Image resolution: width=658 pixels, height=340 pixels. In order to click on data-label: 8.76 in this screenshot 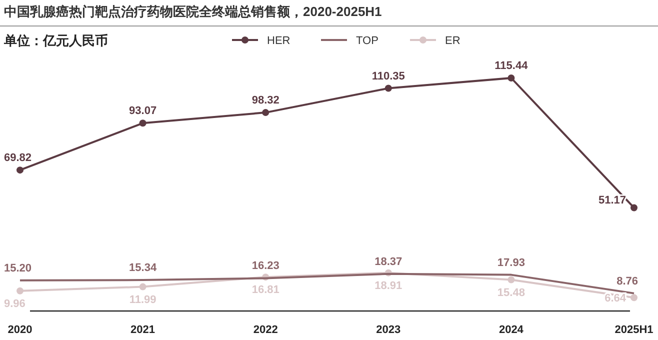, I will do `click(627, 281)`.